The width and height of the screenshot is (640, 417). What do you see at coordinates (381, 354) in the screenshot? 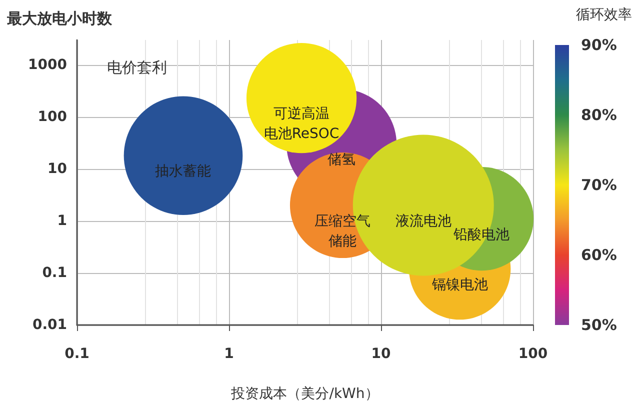
I see `x-tick-label: 10` at bounding box center [381, 354].